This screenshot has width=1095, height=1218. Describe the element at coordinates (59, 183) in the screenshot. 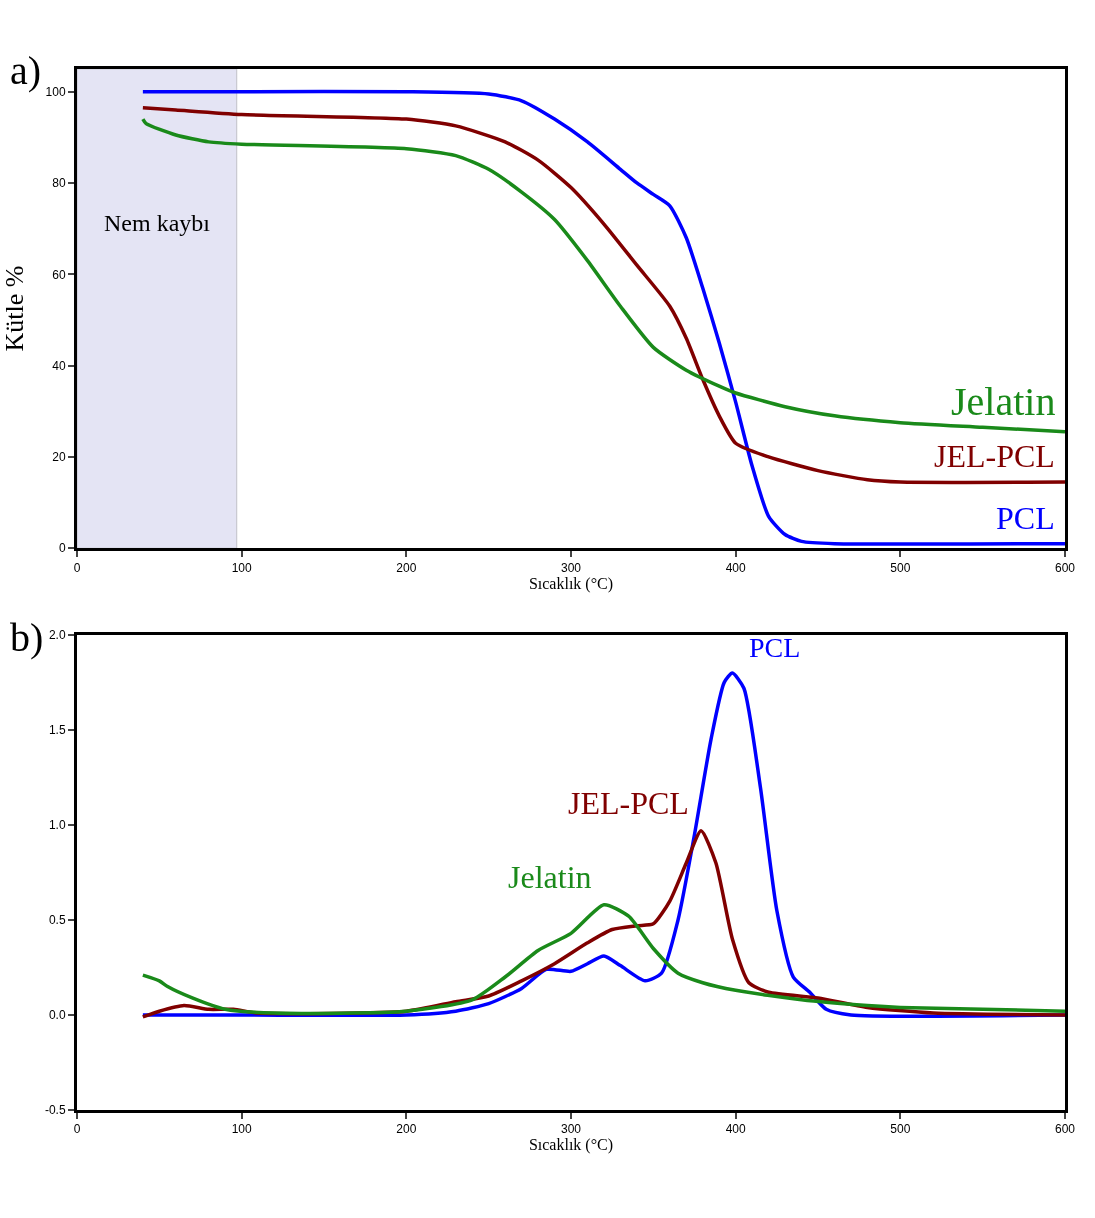

I see `y-tick-label: 80` at that location.